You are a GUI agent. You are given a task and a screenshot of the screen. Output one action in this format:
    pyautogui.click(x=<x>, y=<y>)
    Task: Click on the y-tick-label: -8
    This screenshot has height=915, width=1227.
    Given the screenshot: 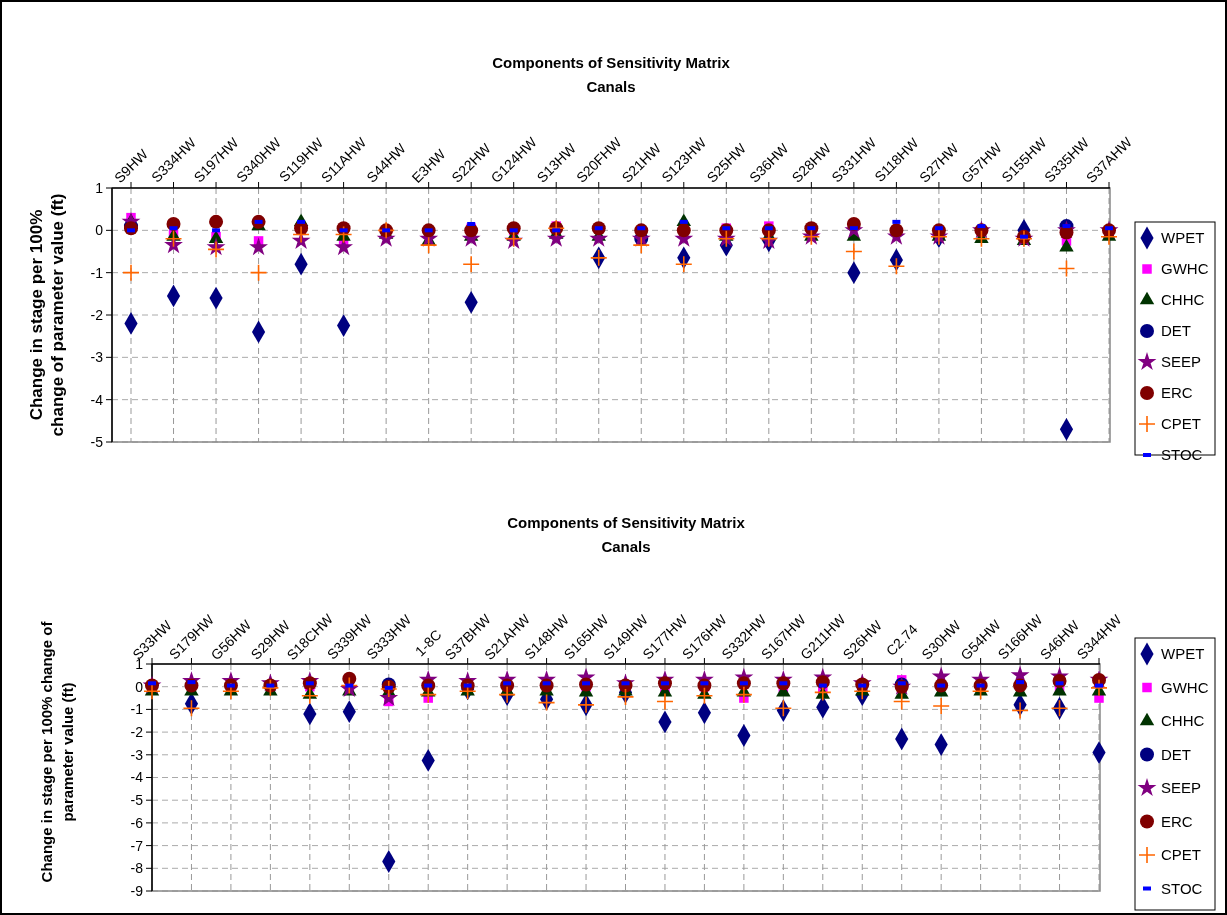 What is the action you would take?
    pyautogui.click(x=137, y=868)
    